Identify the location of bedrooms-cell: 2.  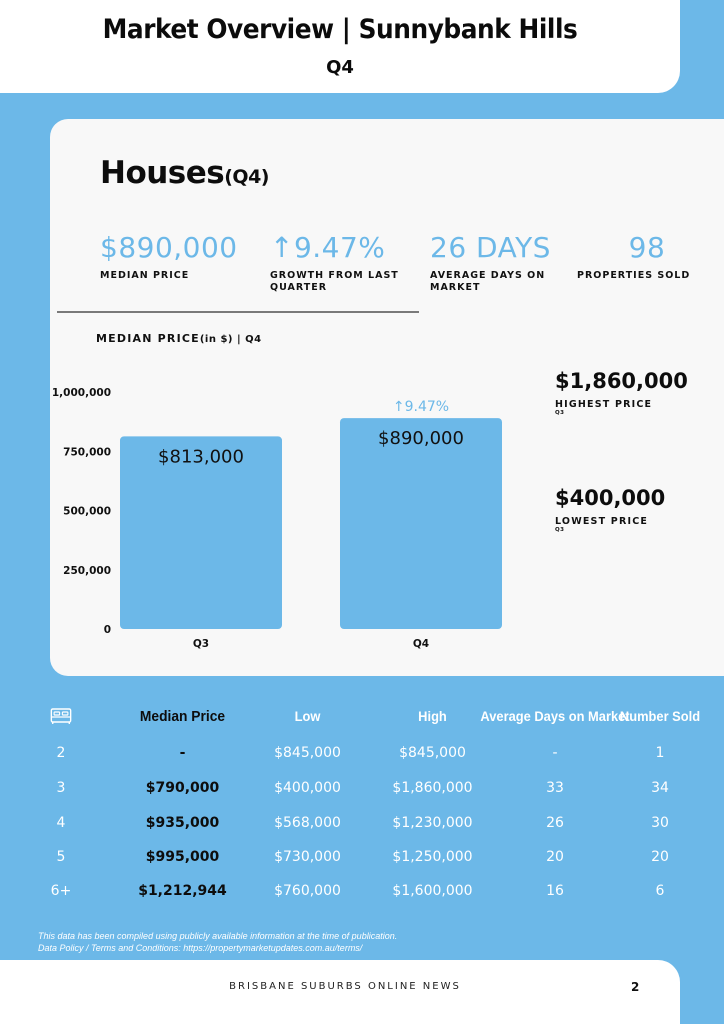
(61, 753).